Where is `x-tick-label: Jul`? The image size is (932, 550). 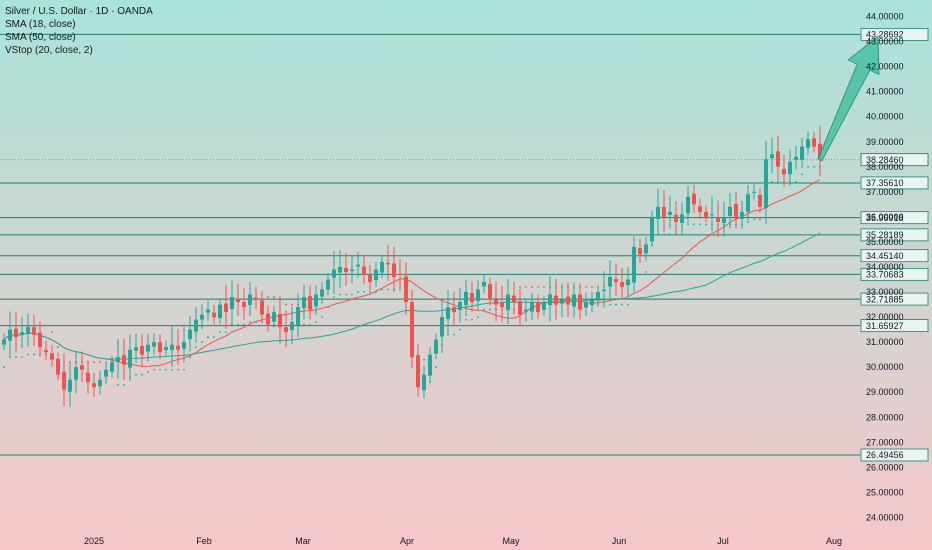 x-tick-label: Jul is located at coordinates (723, 541).